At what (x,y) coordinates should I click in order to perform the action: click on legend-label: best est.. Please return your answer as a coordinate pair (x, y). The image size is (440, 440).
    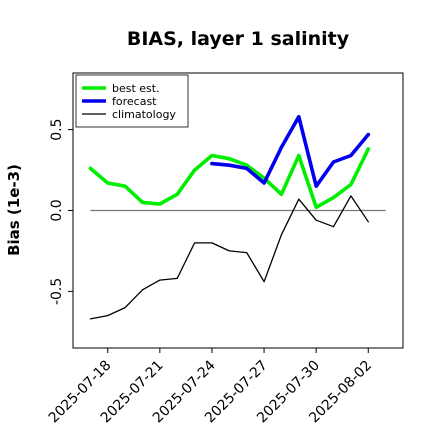
    Looking at the image, I should click on (136, 88).